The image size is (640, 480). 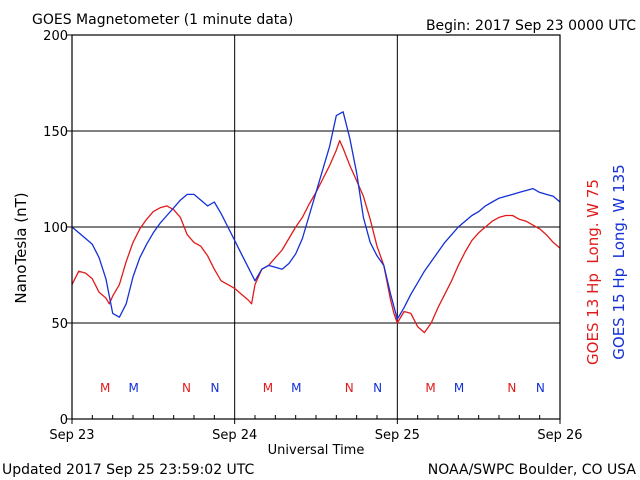 I want to click on y-axis-label: NanoTesla (nT), so click(x=21, y=247).